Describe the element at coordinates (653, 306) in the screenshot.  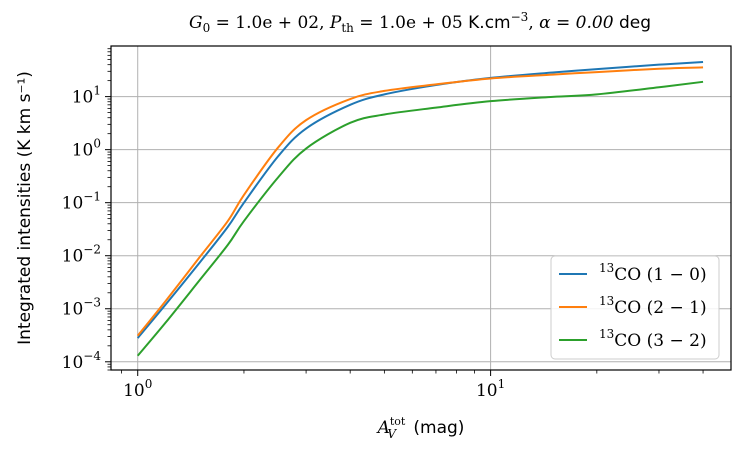
I see `legend-label: 13CO (2 − 1)` at that location.